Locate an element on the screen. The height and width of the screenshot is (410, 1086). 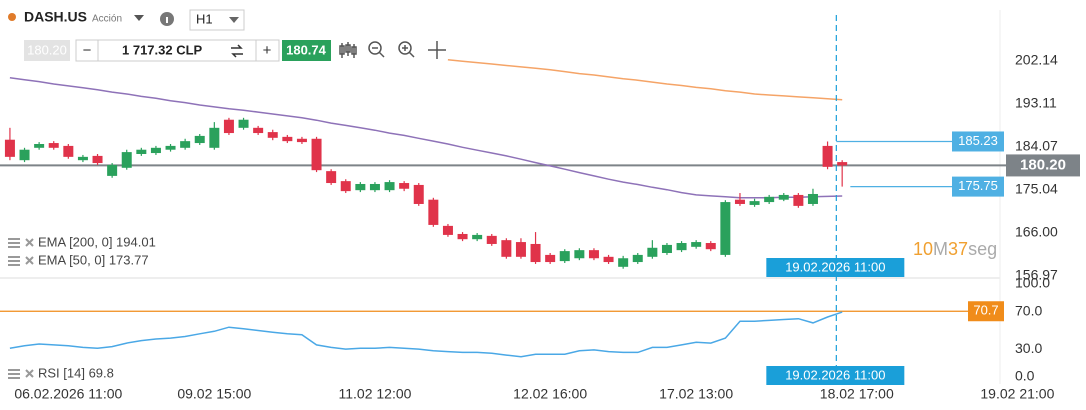
plus-button: + is located at coordinates (267, 50).